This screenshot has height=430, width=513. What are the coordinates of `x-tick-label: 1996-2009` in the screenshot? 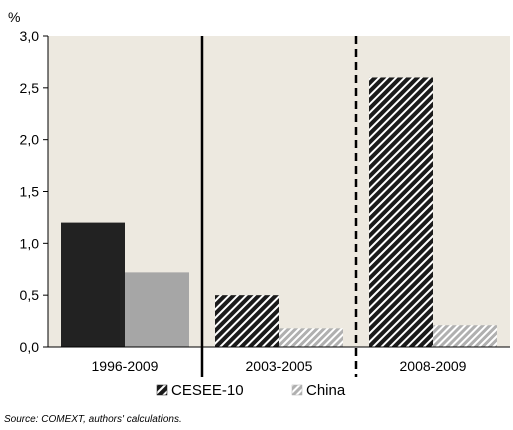 It's located at (125, 366).